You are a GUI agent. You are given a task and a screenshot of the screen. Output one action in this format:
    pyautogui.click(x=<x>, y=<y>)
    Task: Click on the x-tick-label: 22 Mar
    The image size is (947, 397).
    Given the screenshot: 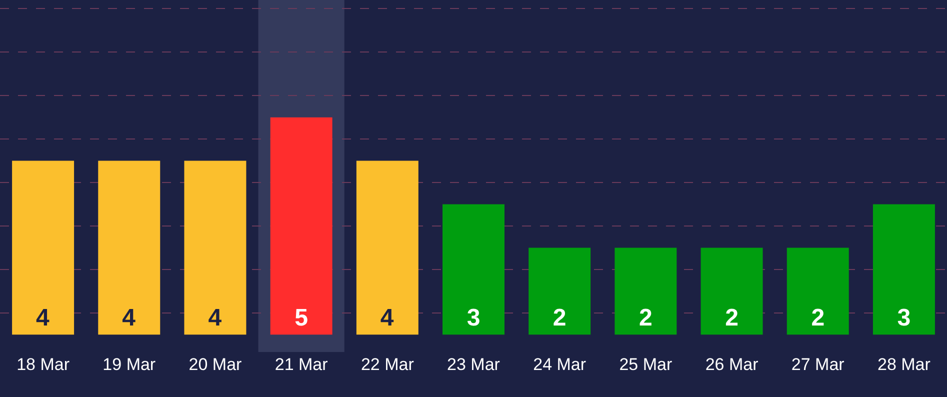 What is the action you would take?
    pyautogui.click(x=387, y=364)
    